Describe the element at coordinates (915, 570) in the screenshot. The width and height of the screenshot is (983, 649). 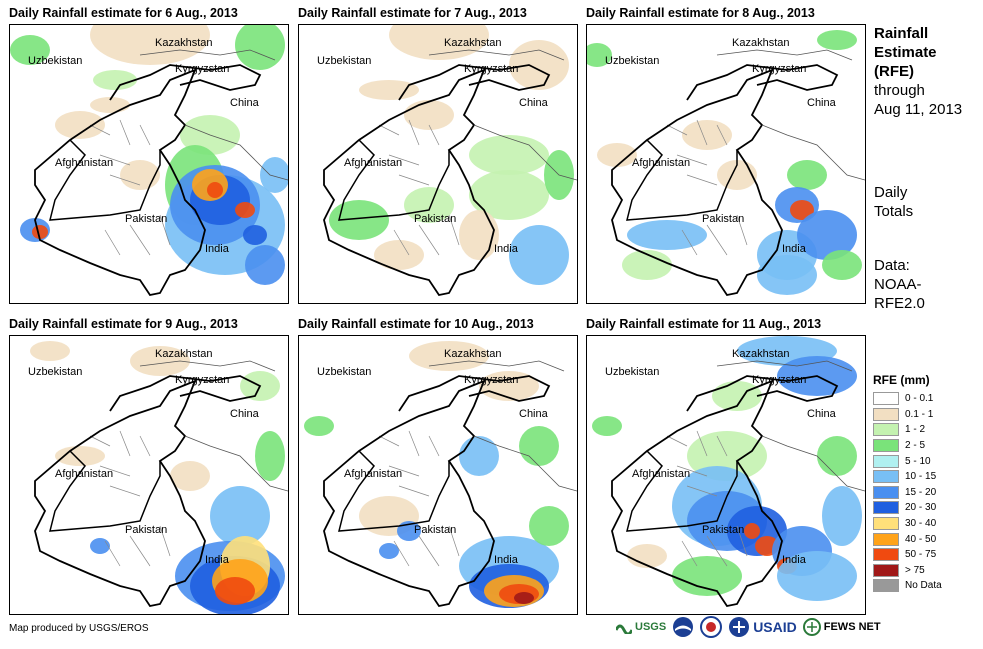
I see `legend-label: > 75` at that location.